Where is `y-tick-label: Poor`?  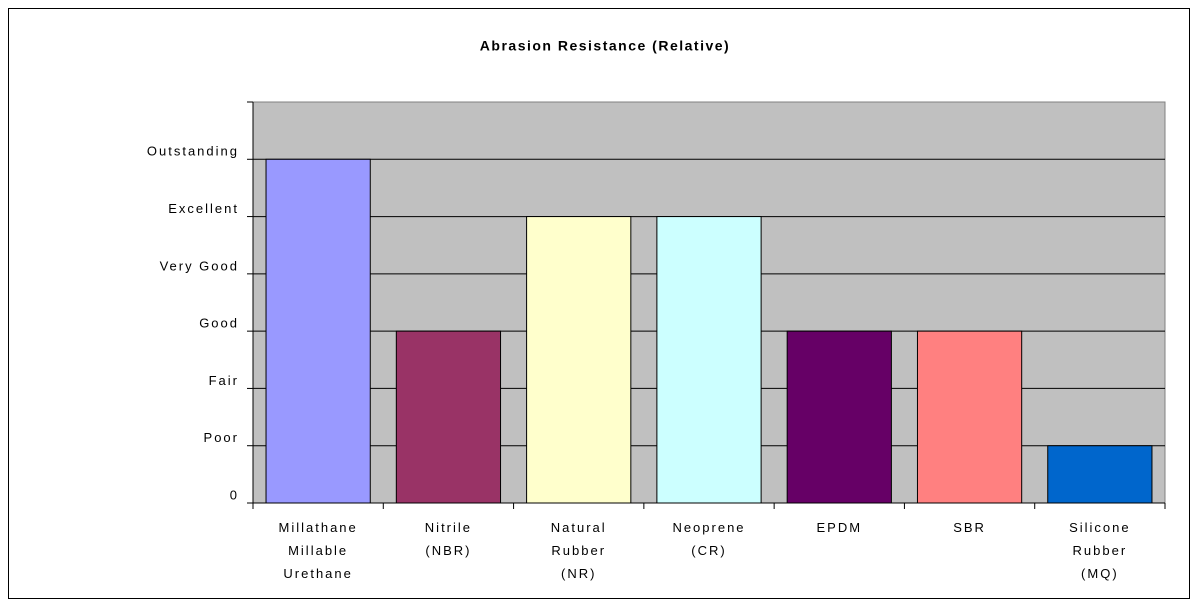 y-tick-label: Poor is located at coordinates (221, 437).